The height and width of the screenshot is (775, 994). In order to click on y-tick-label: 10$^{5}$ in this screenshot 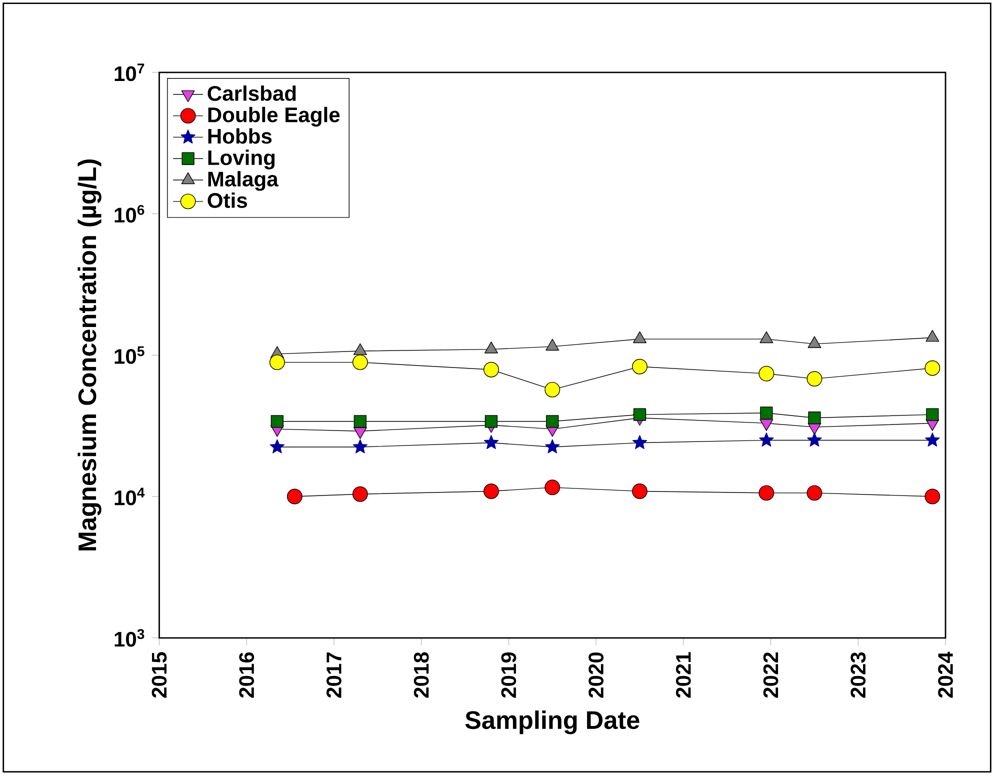, I will do `click(129, 355)`.